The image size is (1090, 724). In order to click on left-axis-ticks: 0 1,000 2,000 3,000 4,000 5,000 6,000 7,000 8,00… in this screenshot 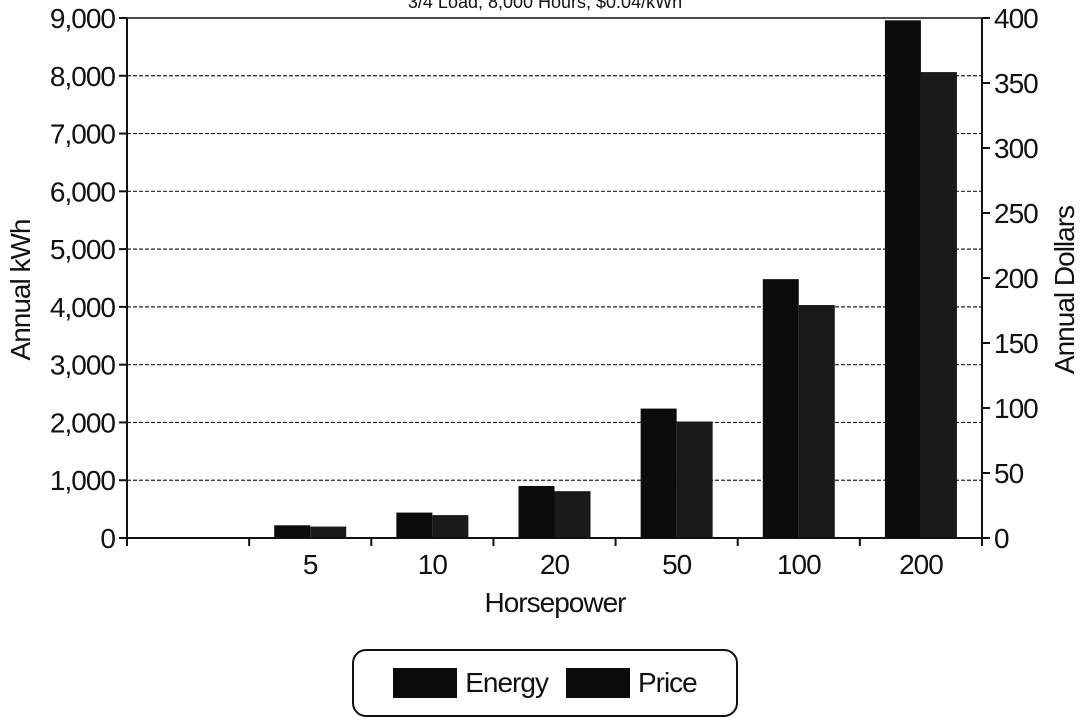, I will do `click(88, 278)`.